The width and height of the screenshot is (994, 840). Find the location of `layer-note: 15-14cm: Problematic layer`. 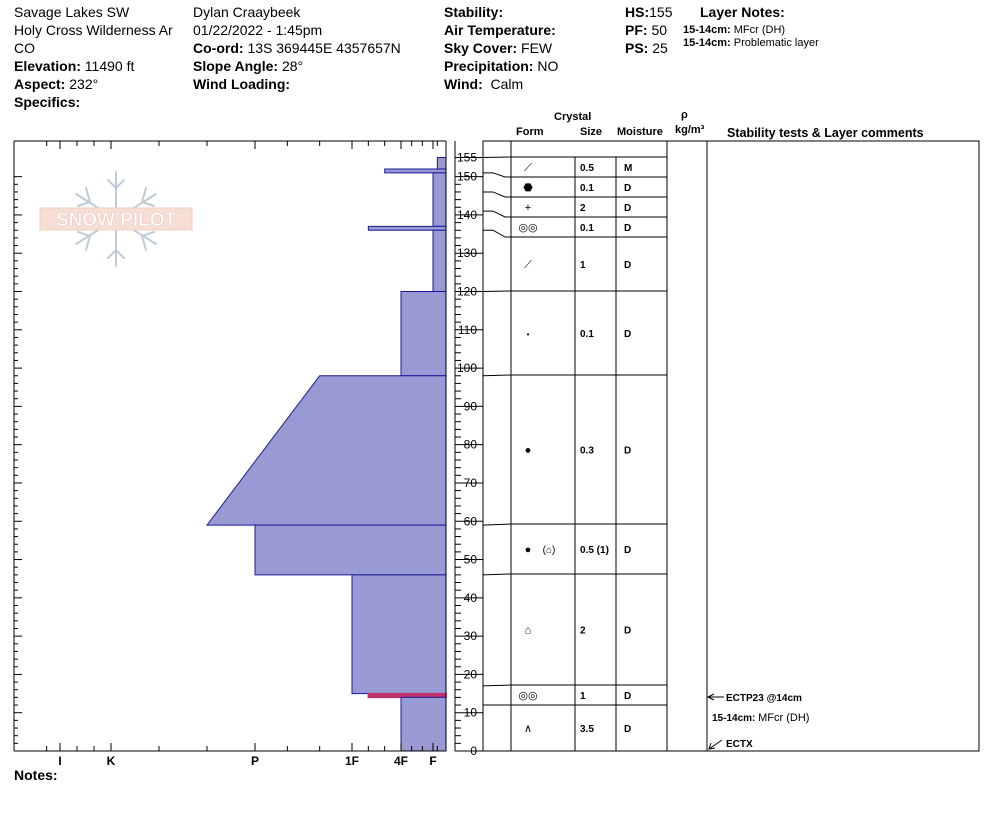

layer-note: 15-14cm: Problematic layer is located at coordinates (751, 43).